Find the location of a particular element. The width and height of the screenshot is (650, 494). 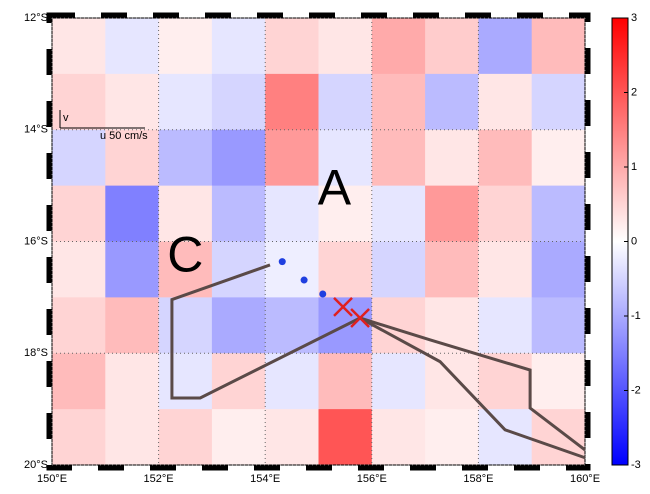

eddy-label: A is located at coordinates (335, 187).